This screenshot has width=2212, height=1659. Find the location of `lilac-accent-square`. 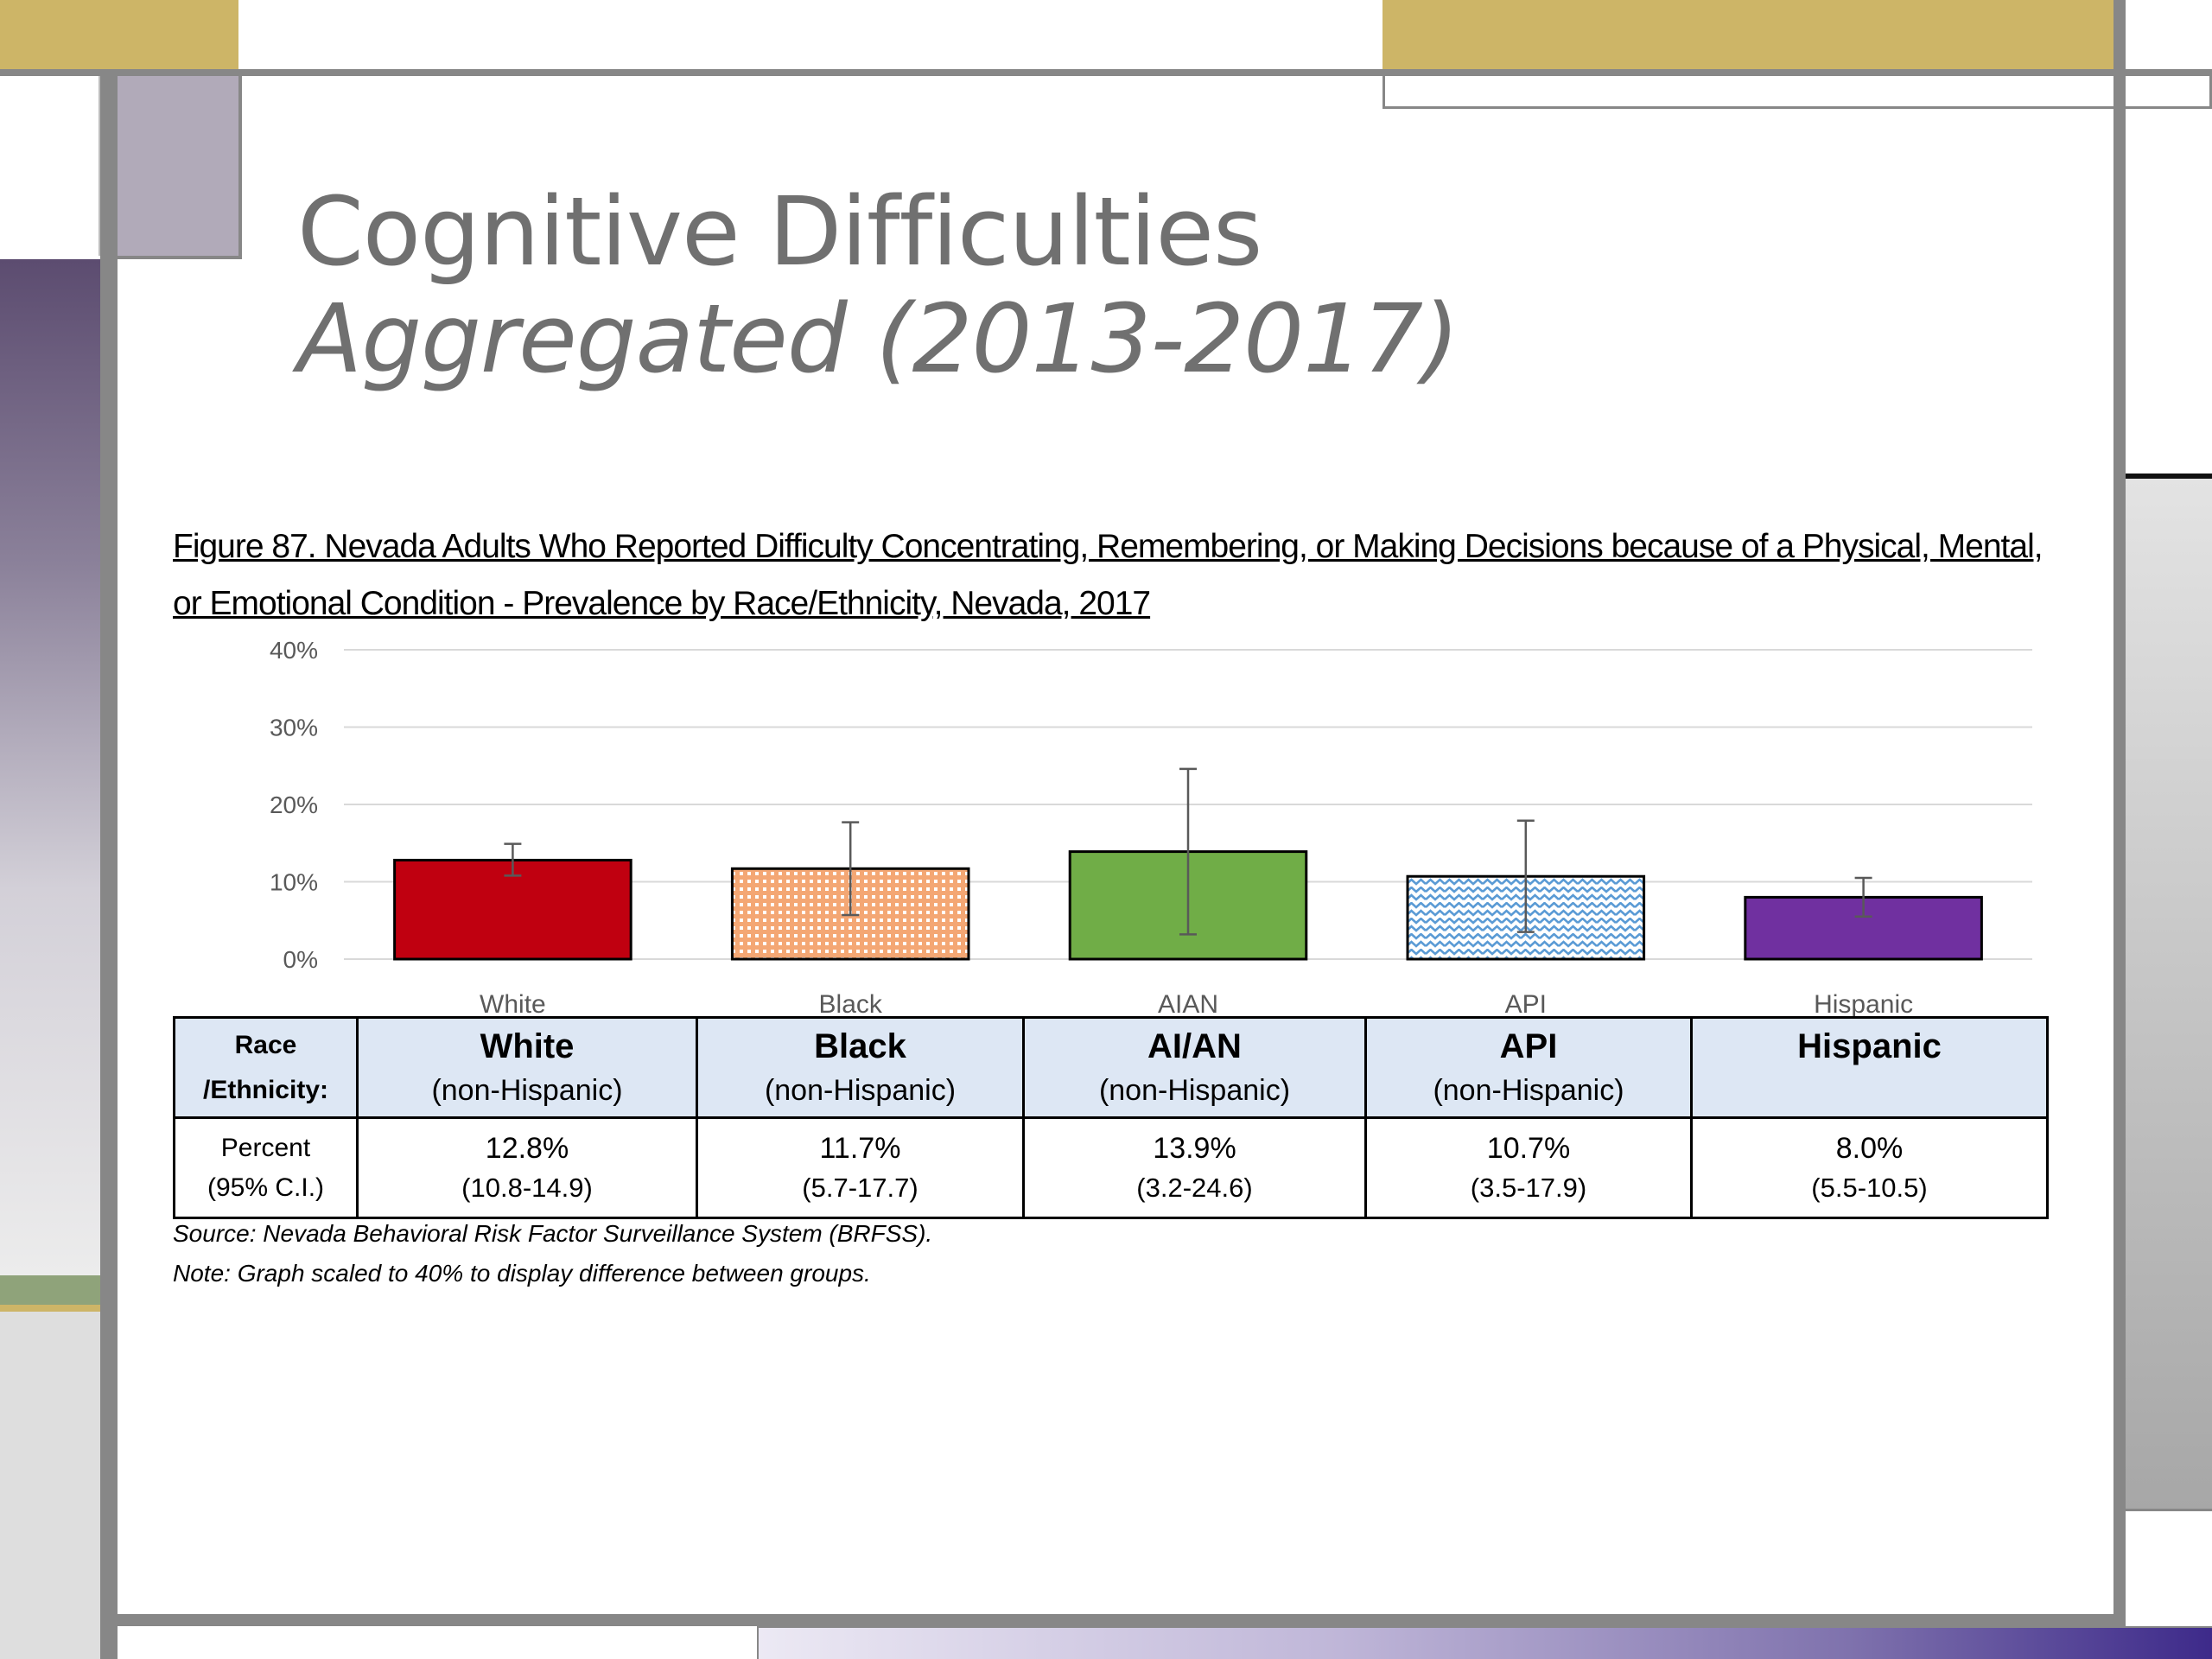

lilac-accent-square is located at coordinates (180, 167).